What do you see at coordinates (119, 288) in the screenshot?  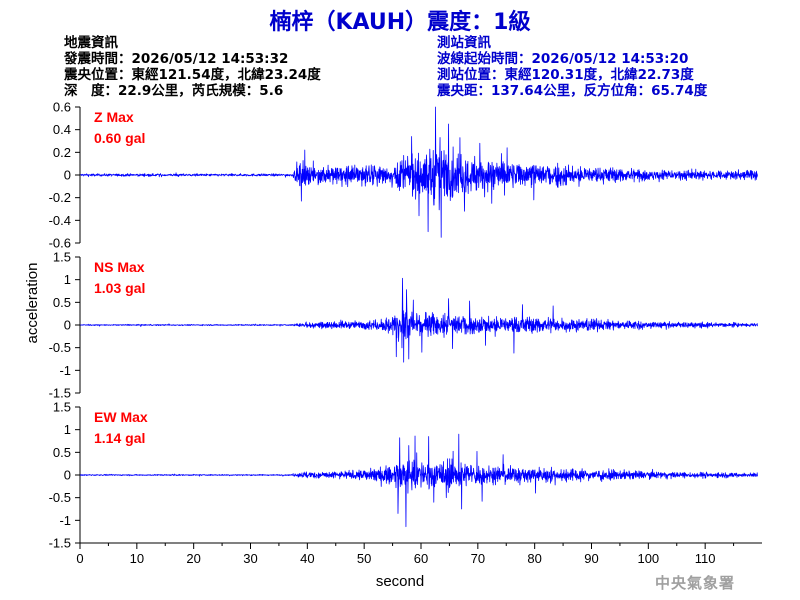 I see `max-value: 1.03 gal` at bounding box center [119, 288].